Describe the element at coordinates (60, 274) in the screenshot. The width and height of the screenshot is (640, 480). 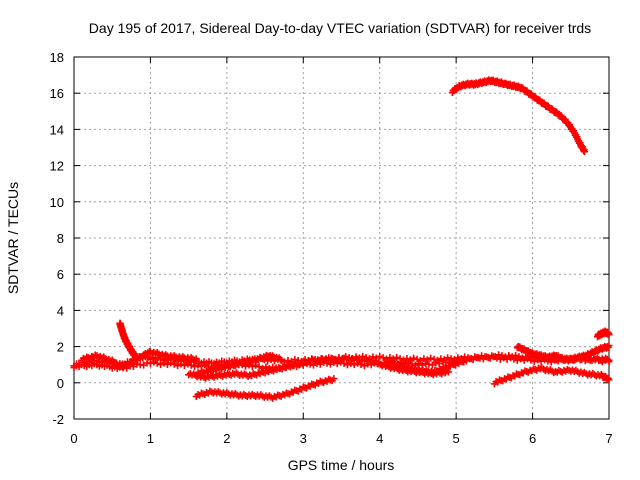
I see `y-tick-label: 6` at that location.